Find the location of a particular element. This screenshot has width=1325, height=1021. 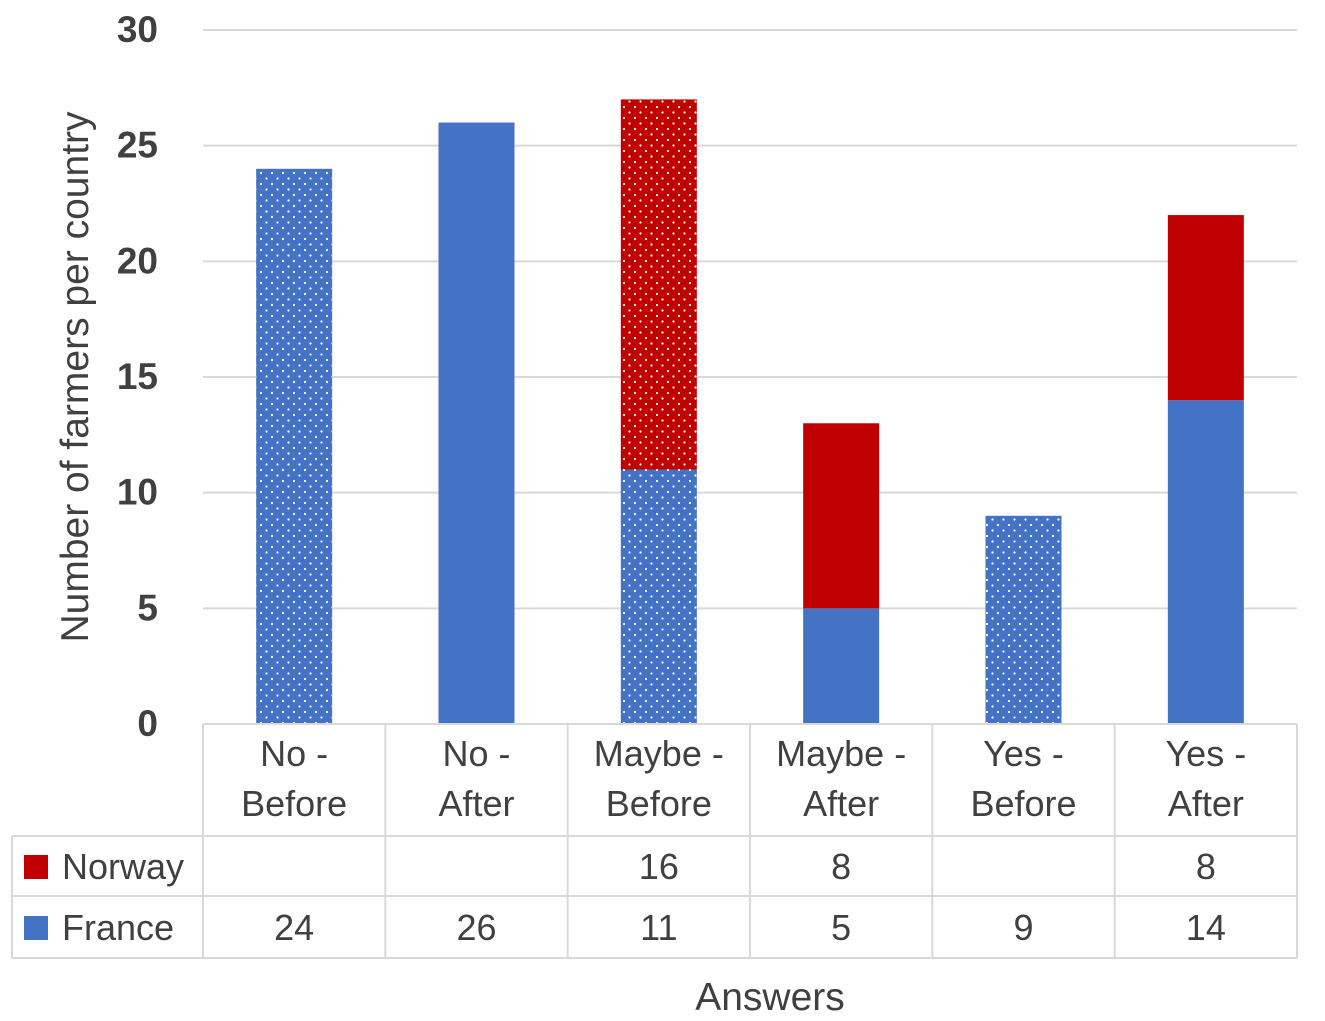

data-table-value: 24 is located at coordinates (294, 927).